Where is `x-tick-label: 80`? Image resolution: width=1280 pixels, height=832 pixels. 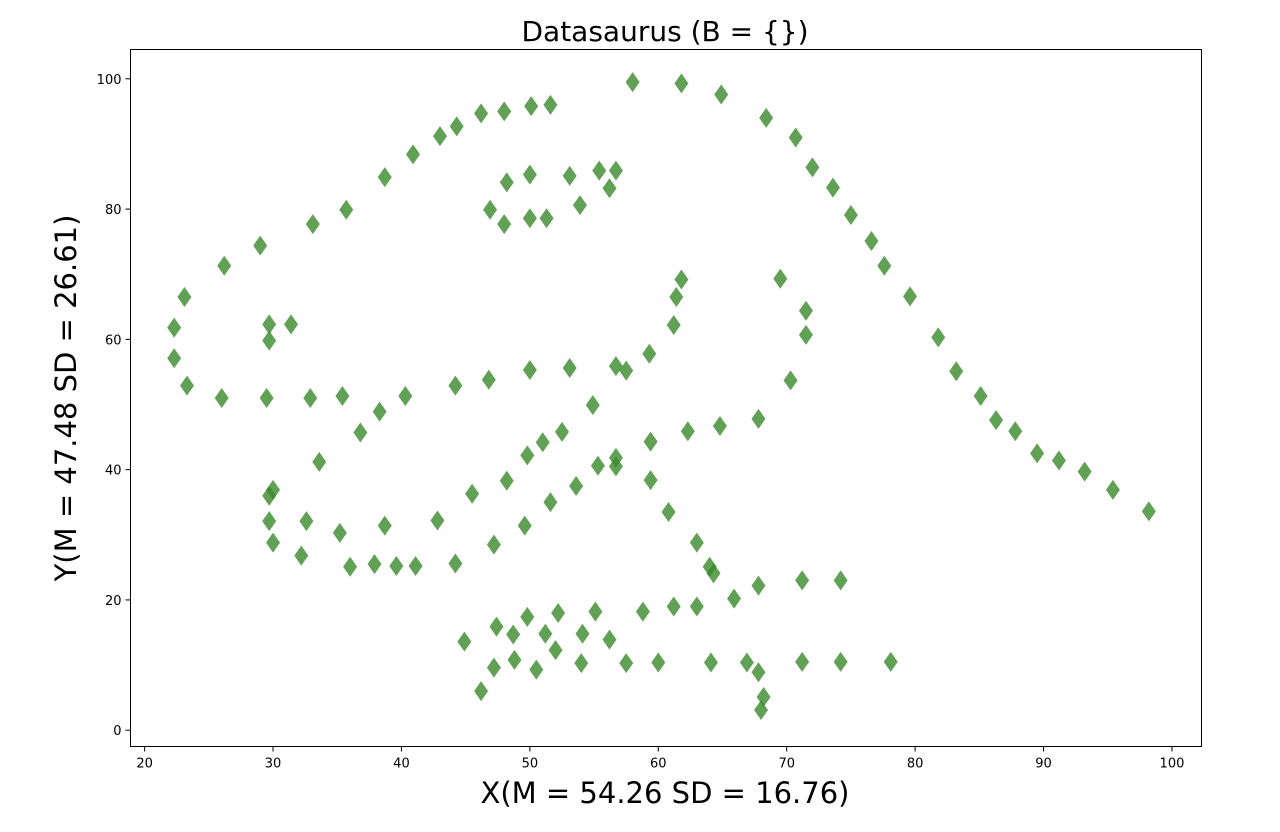 x-tick-label: 80 is located at coordinates (915, 764).